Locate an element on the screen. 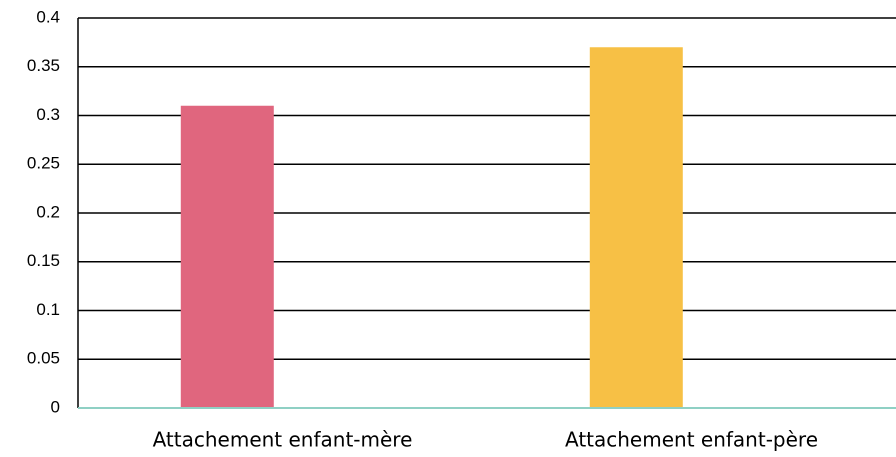 The width and height of the screenshot is (896, 457). y-tick-label: 0.3 is located at coordinates (48, 114).